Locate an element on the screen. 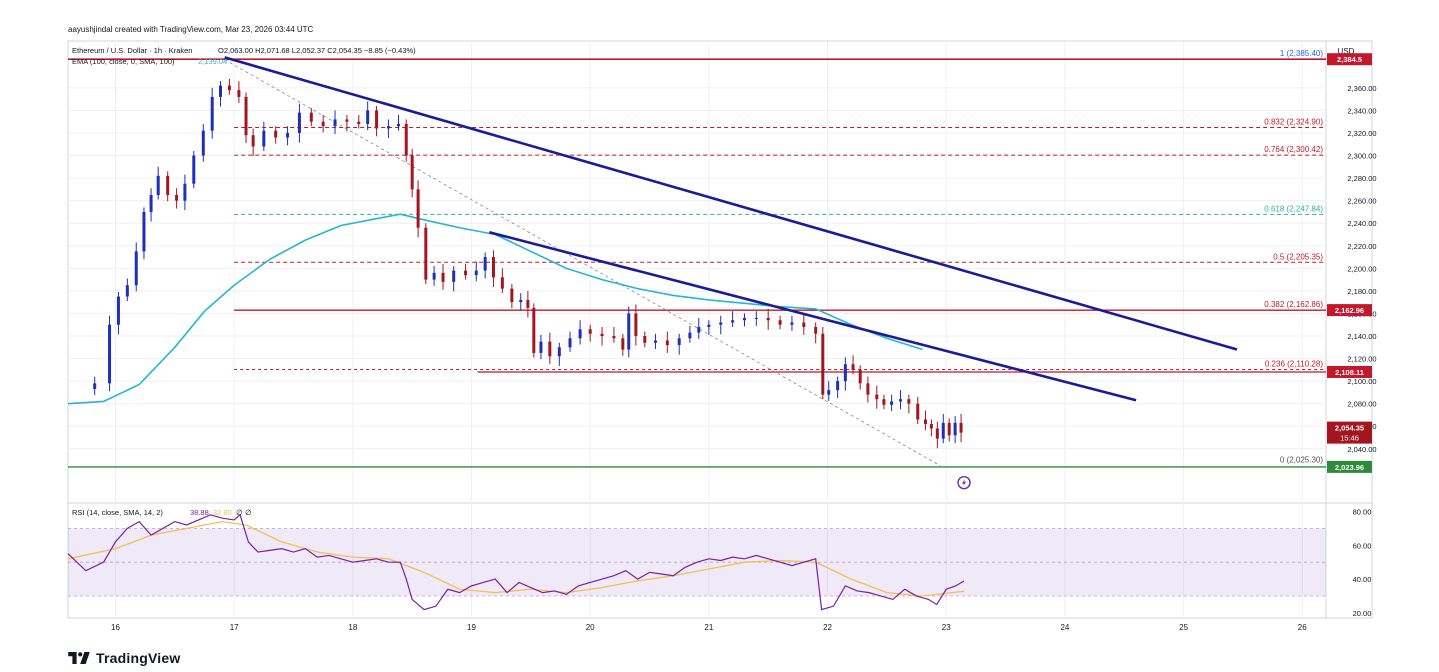  rsi-legend-value: 38.88 is located at coordinates (199, 512).